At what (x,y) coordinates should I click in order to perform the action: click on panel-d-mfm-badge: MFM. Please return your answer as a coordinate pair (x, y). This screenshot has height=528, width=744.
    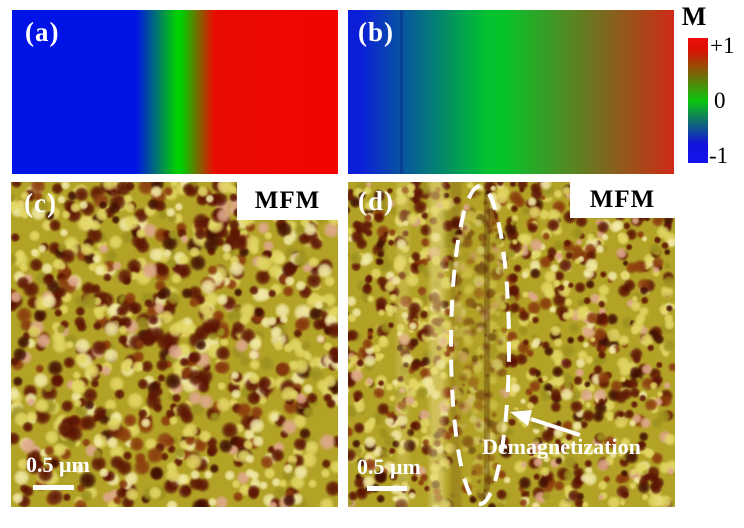
    Looking at the image, I should click on (622, 200).